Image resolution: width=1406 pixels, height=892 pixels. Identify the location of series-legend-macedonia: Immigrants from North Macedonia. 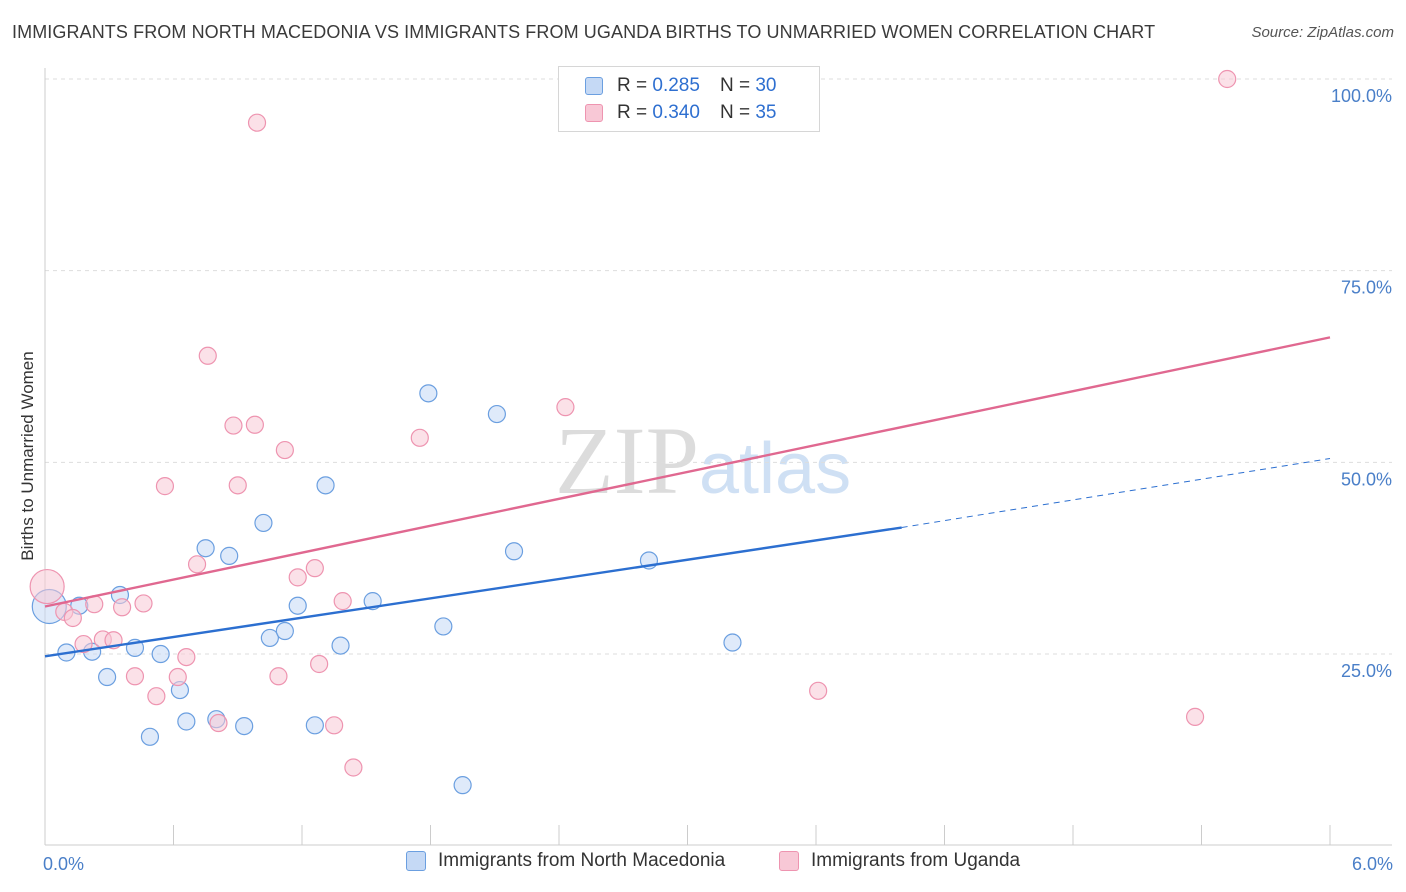
(565, 861).